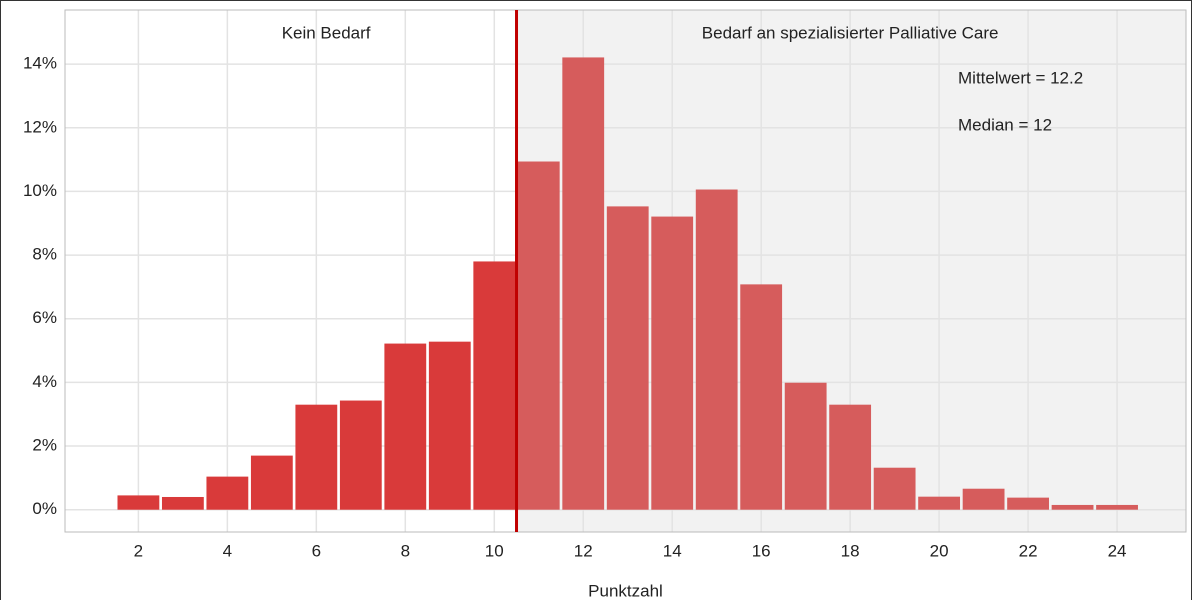 This screenshot has width=1192, height=600. Describe the element at coordinates (625, 590) in the screenshot. I see `x-axis-label: Punktzahl` at that location.